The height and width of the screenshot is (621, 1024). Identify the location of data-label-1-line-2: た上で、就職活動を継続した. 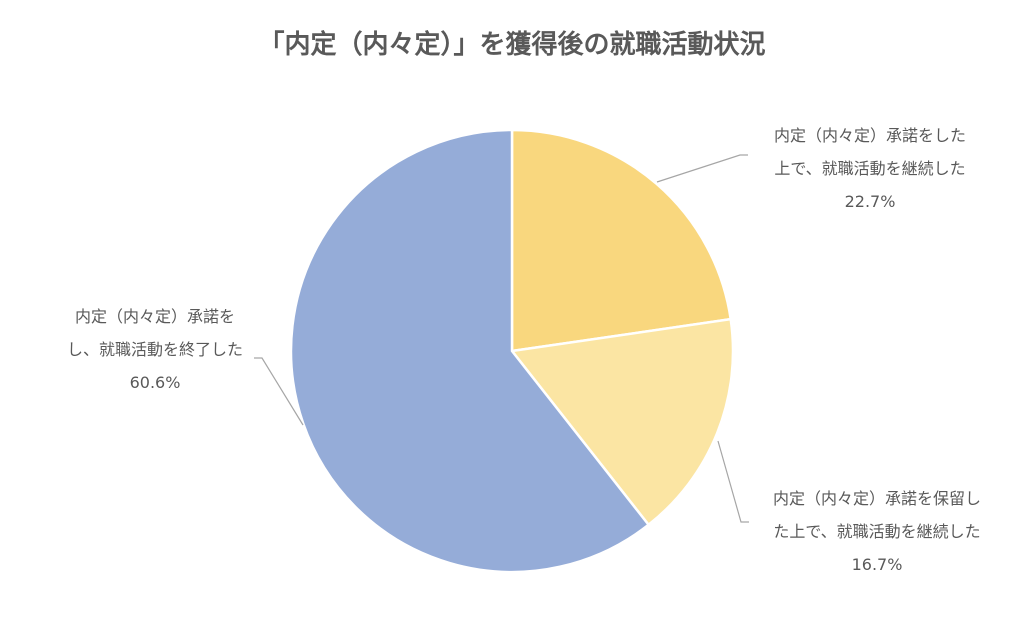
(877, 531).